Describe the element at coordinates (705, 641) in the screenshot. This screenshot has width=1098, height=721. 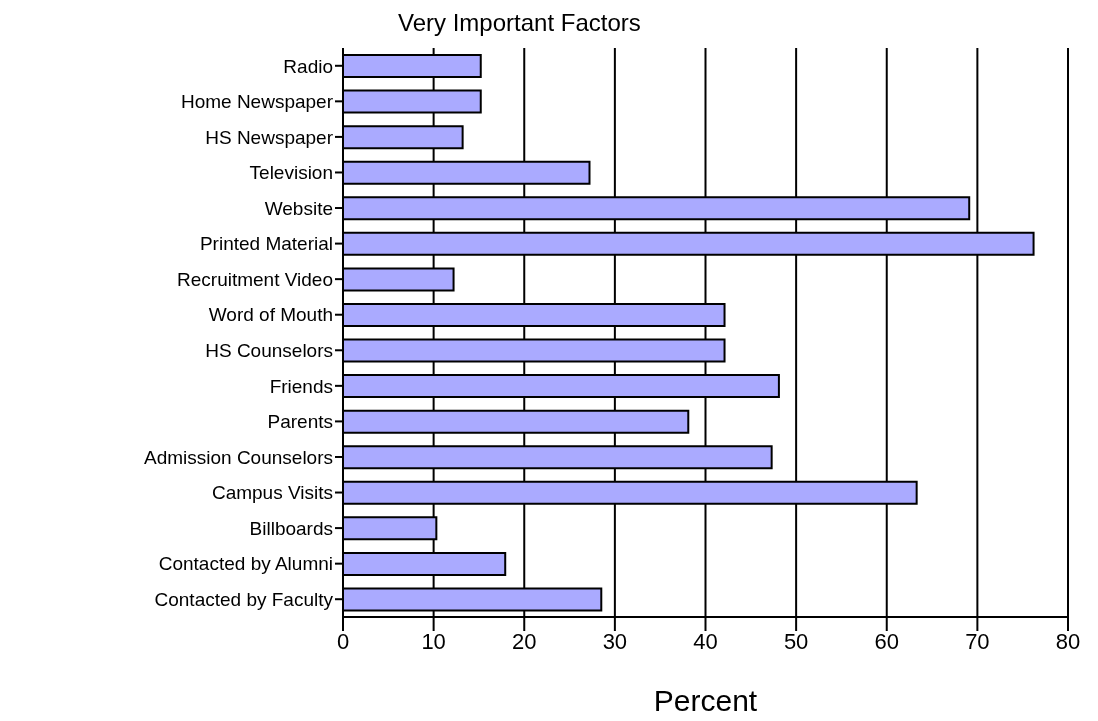
I see `x-tick-label: 40` at that location.